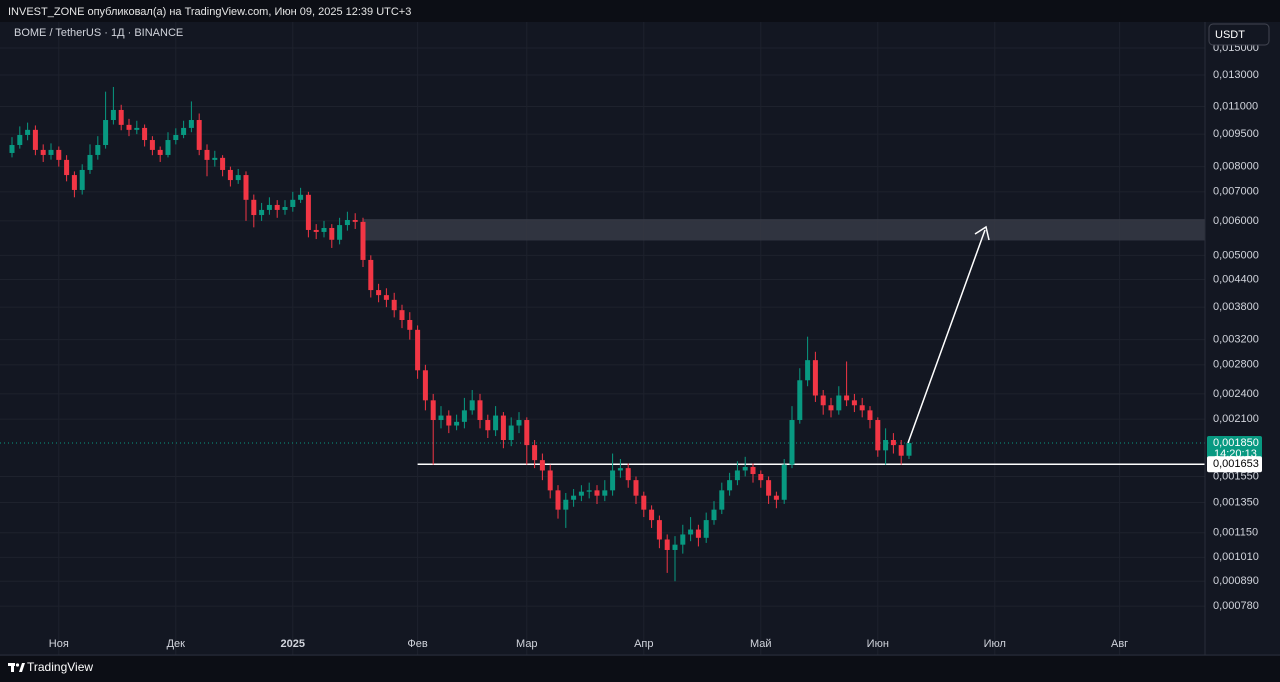  Describe the element at coordinates (176, 644) in the screenshot. I see `x-tick-label: Дек` at that location.